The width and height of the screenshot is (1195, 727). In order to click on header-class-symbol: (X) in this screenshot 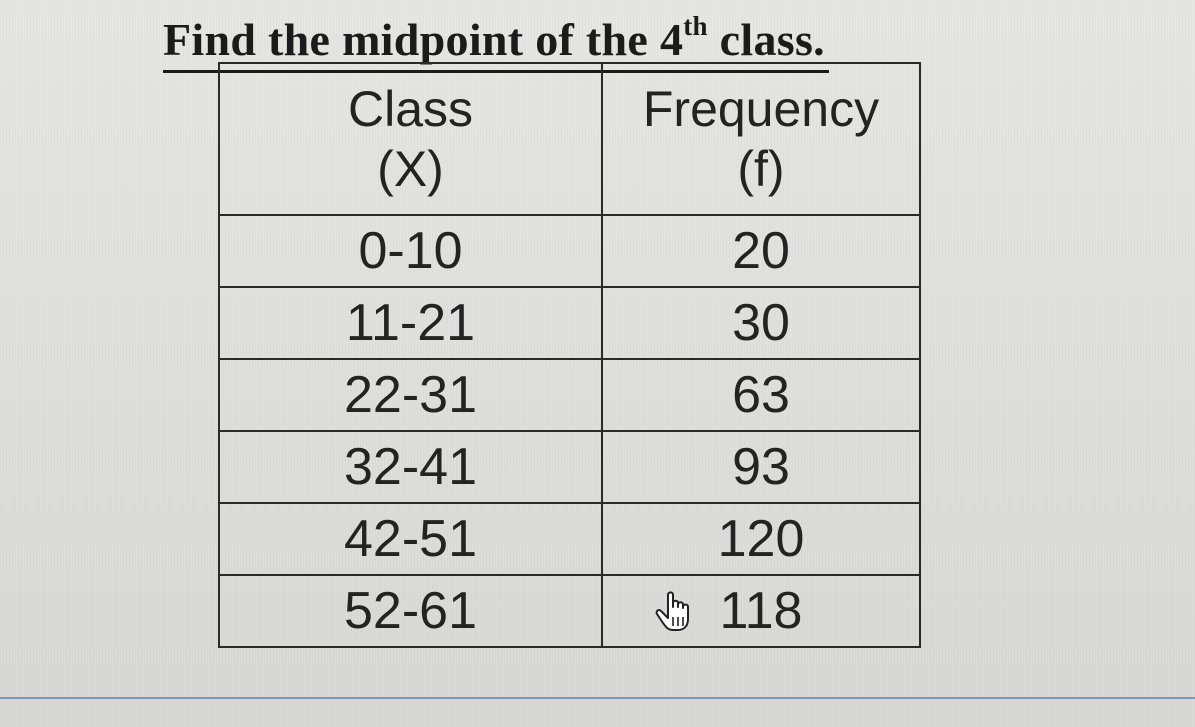, I will do `click(410, 169)`.